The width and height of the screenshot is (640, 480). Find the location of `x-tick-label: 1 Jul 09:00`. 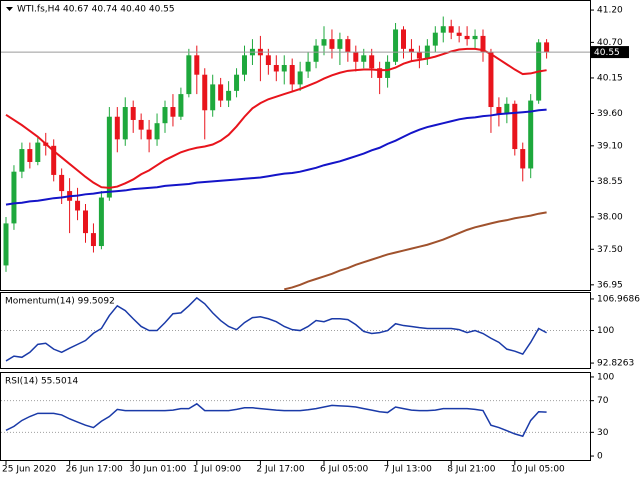

x-tick-label: 1 Jul 09:00 is located at coordinates (217, 470).